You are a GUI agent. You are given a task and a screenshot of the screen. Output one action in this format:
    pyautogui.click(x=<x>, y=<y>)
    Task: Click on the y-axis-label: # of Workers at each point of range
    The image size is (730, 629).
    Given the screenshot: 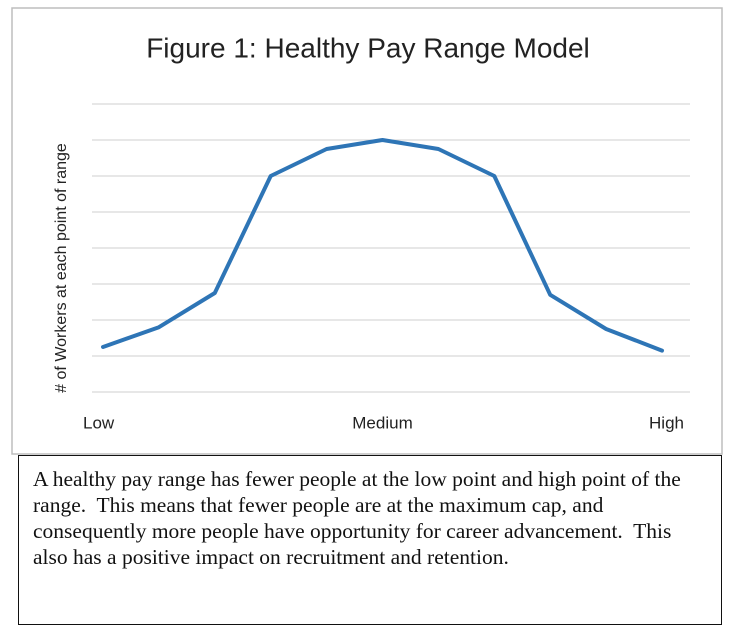 What is the action you would take?
    pyautogui.click(x=61, y=268)
    